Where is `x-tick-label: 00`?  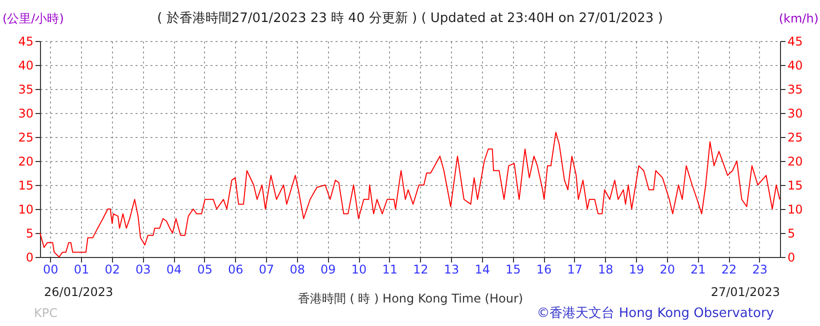 x-tick-label: 00 is located at coordinates (50, 269).